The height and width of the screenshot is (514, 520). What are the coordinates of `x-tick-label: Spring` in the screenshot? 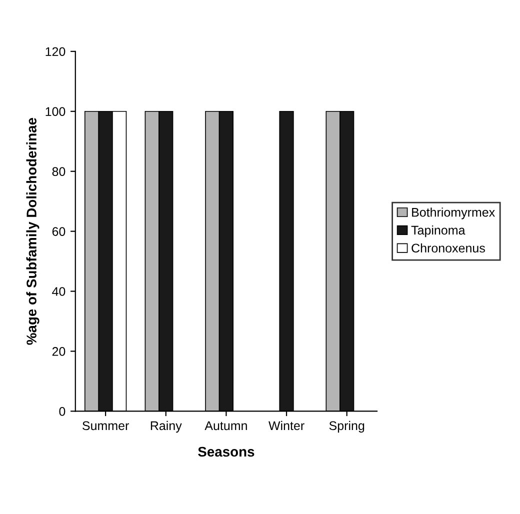 It's located at (346, 426).